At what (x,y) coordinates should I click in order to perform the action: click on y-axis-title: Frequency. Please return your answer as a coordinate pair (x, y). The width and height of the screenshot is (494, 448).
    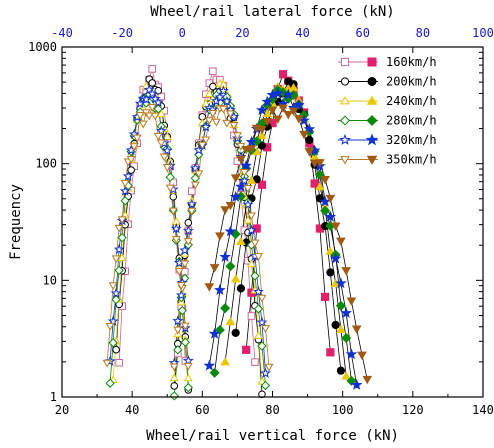
    Looking at the image, I should click on (16, 222).